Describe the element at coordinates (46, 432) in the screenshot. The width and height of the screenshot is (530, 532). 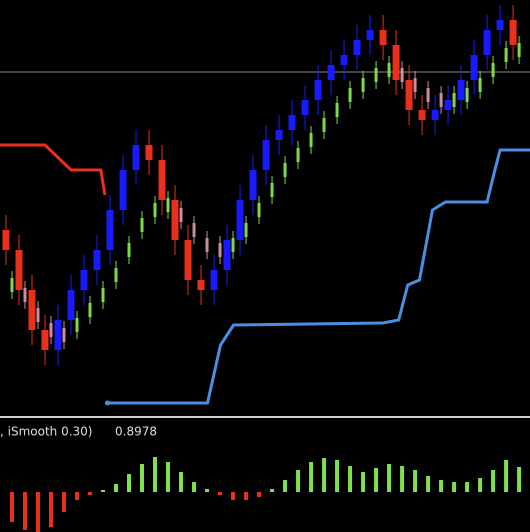
I see `indicator-label: , iSmooth 0.30)` at that location.